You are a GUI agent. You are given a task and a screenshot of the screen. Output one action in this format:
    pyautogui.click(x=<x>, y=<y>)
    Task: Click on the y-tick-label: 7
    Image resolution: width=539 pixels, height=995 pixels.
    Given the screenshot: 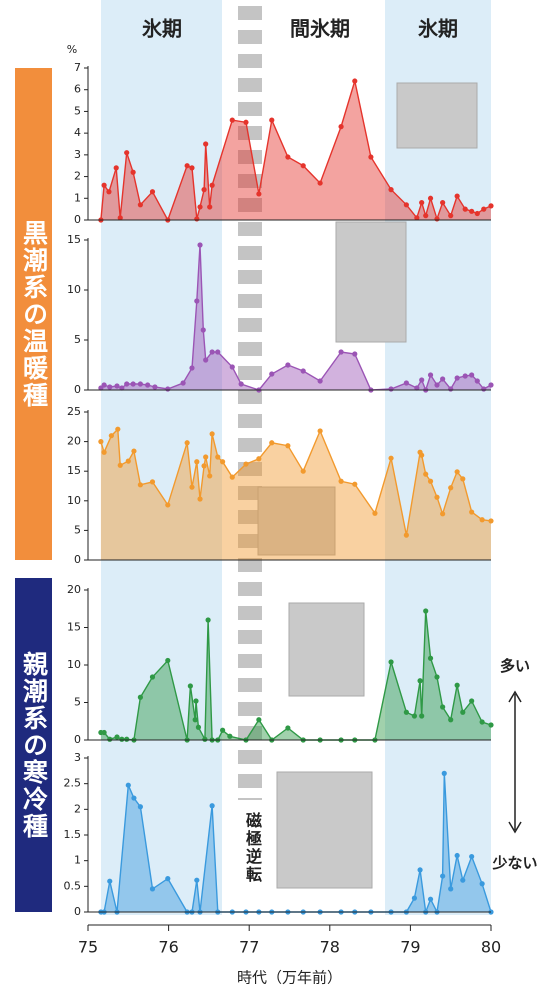 What is the action you would take?
    pyautogui.click(x=77, y=67)
    